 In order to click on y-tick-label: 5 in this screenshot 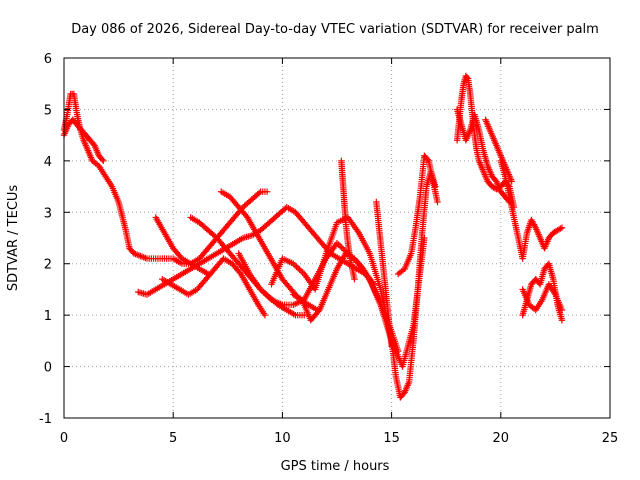, I will do `click(48, 110)`.